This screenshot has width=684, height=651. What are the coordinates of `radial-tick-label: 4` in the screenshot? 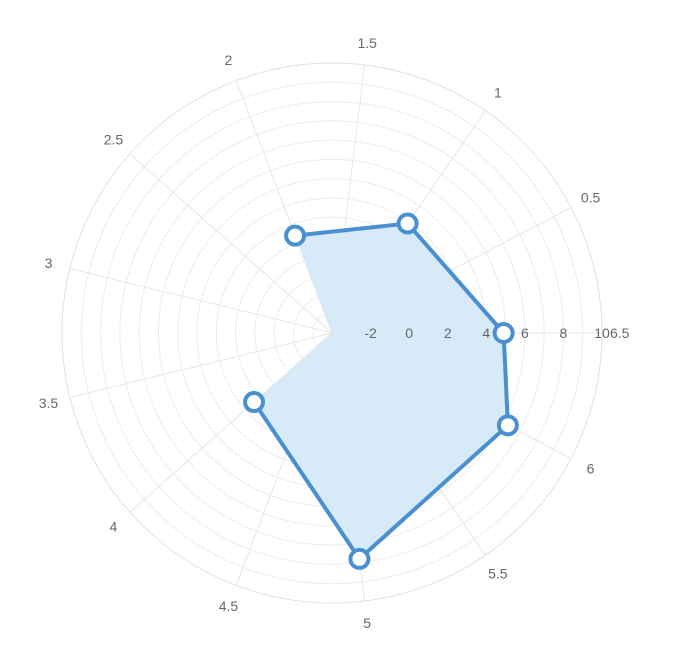 It's located at (486, 333).